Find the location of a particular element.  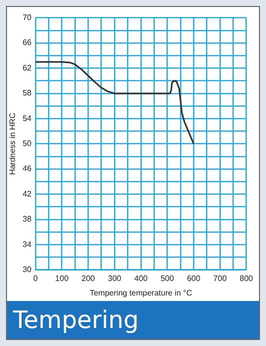

y-axis-title: Hardness in HRC is located at coordinates (13, 143).